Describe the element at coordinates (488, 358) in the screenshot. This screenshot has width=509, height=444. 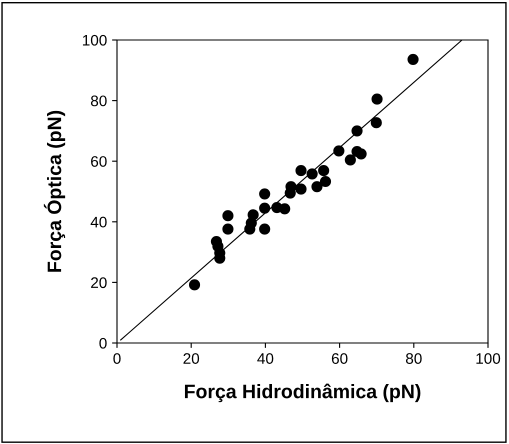
I see `x-tick-label: 100` at that location.